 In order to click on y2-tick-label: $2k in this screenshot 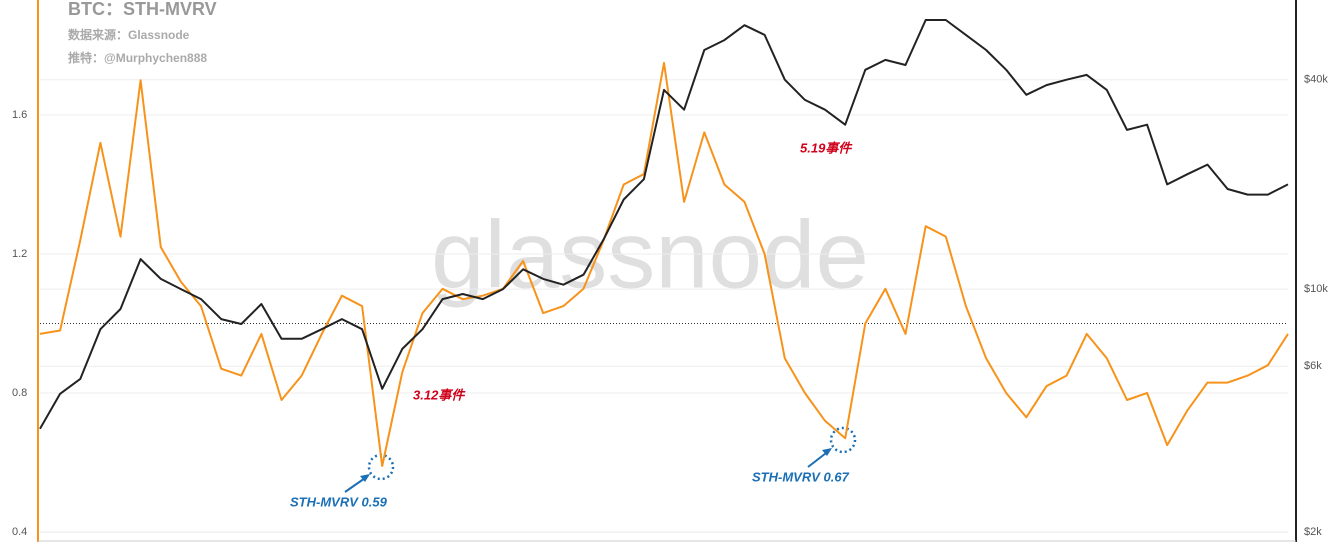, I will do `click(1313, 532)`.